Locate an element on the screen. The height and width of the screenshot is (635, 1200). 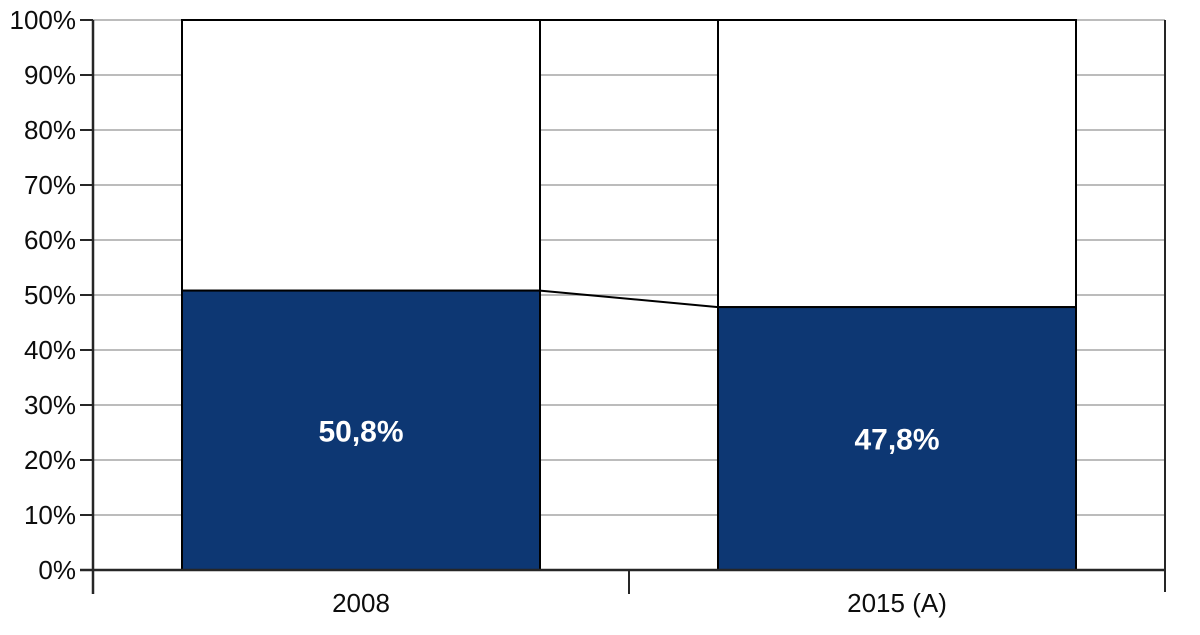
y-axis-label: 70% is located at coordinates (50, 185).